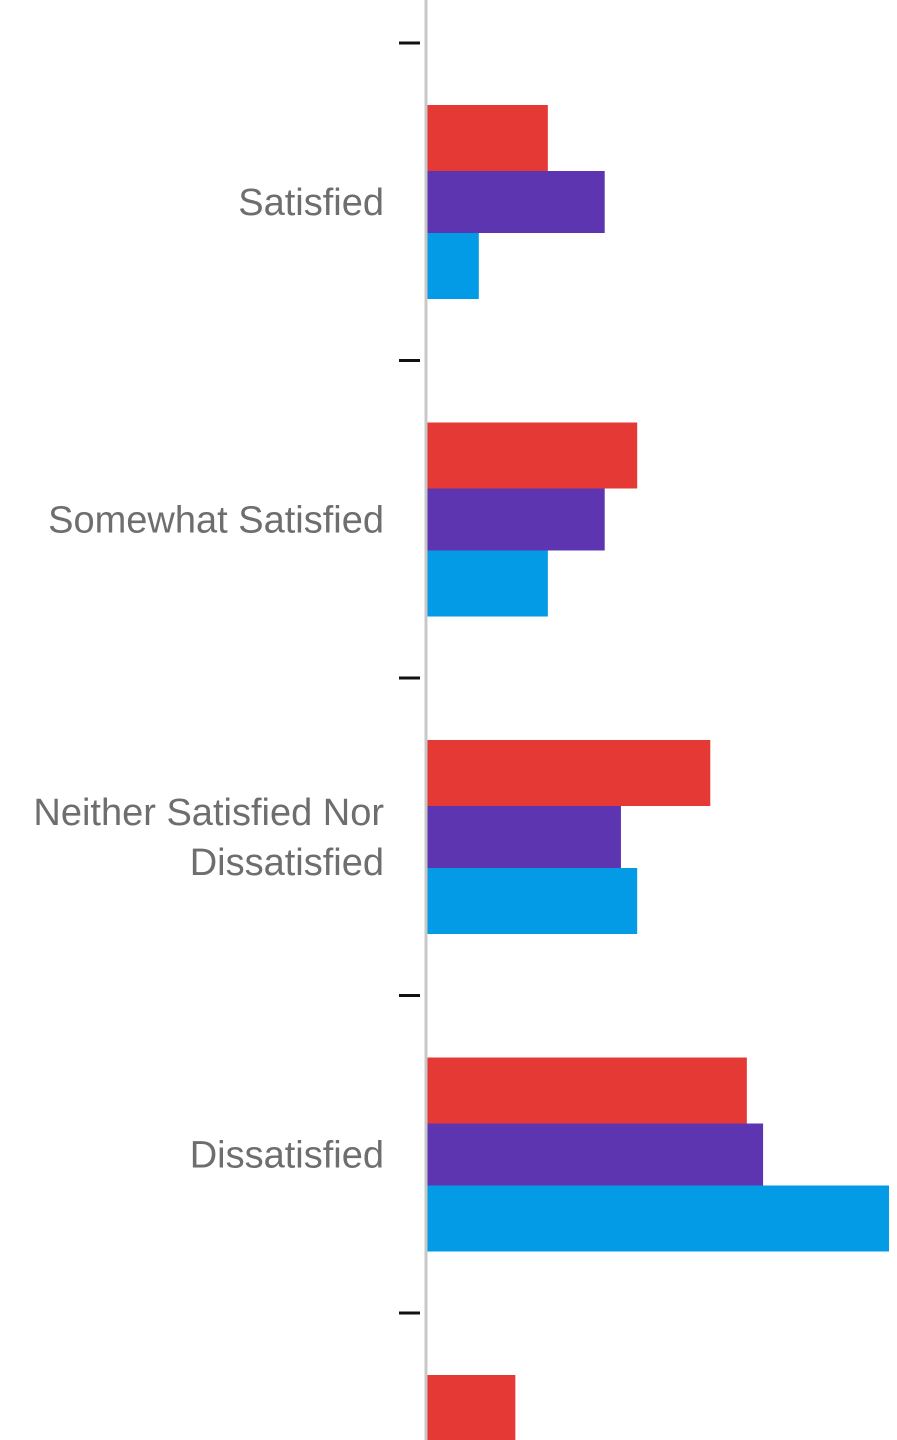 Image resolution: width=897 pixels, height=1440 pixels. I want to click on category-label: Neither Satisfied Nor Dissatisfied, so click(208, 838).